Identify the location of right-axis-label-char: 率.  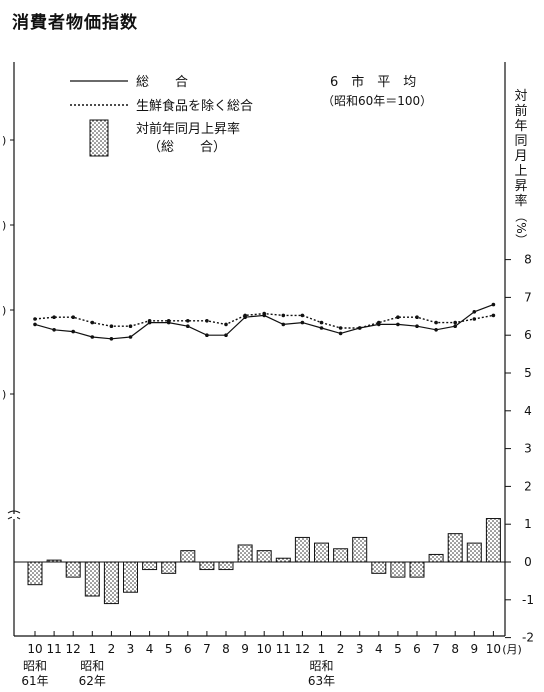
(520, 201).